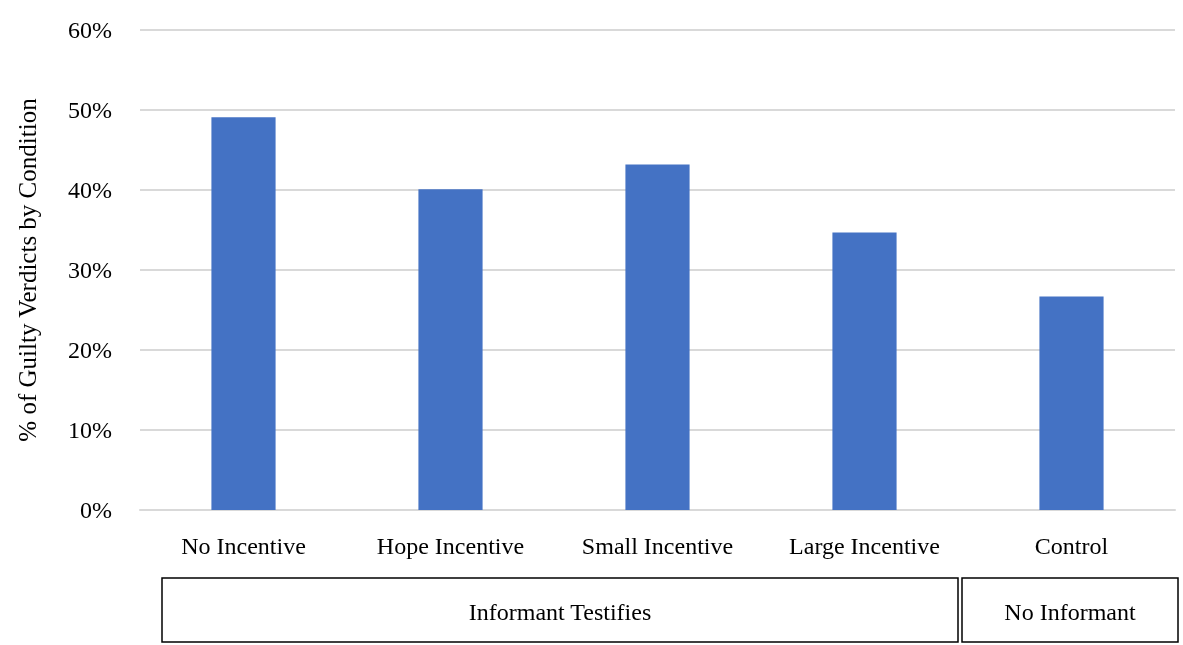  What do you see at coordinates (243, 546) in the screenshot?
I see `x-tick-label: No Incentive` at bounding box center [243, 546].